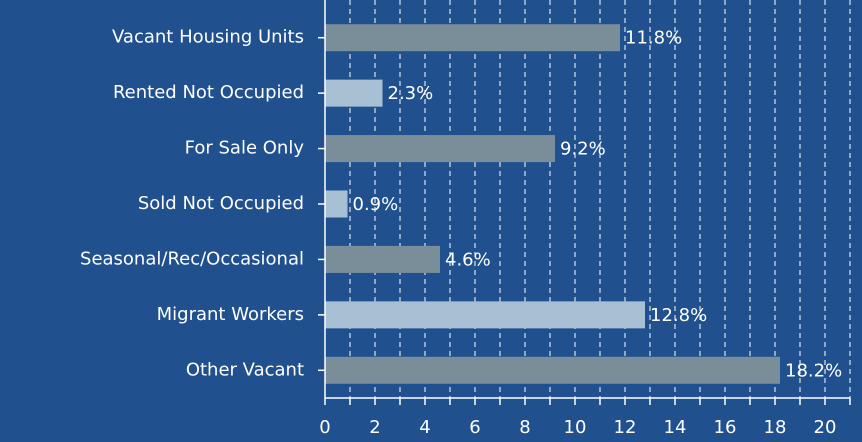 This screenshot has height=442, width=862. I want to click on x-tick-label: 0, so click(324, 427).